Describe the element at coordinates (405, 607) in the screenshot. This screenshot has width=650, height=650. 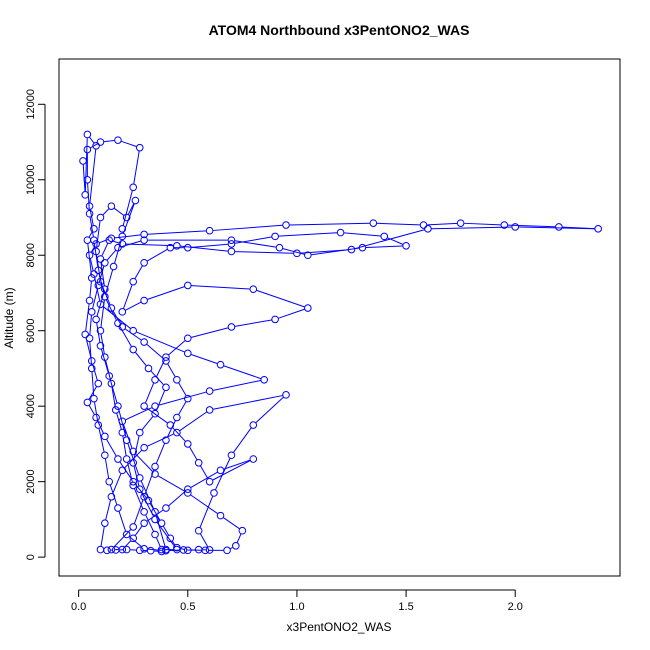
I see `x-tick-label: 1.5` at that location.